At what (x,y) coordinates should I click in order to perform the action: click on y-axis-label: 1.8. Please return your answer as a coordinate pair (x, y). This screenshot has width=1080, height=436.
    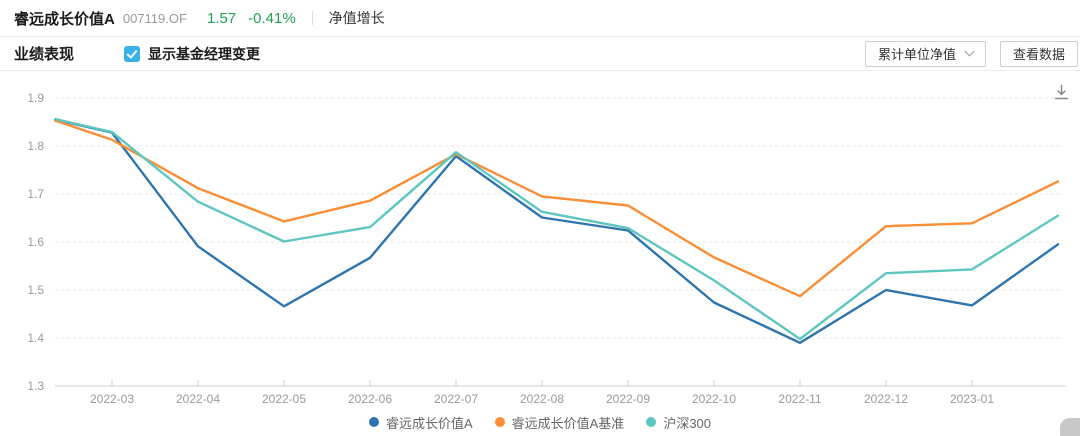
    Looking at the image, I should click on (35, 146).